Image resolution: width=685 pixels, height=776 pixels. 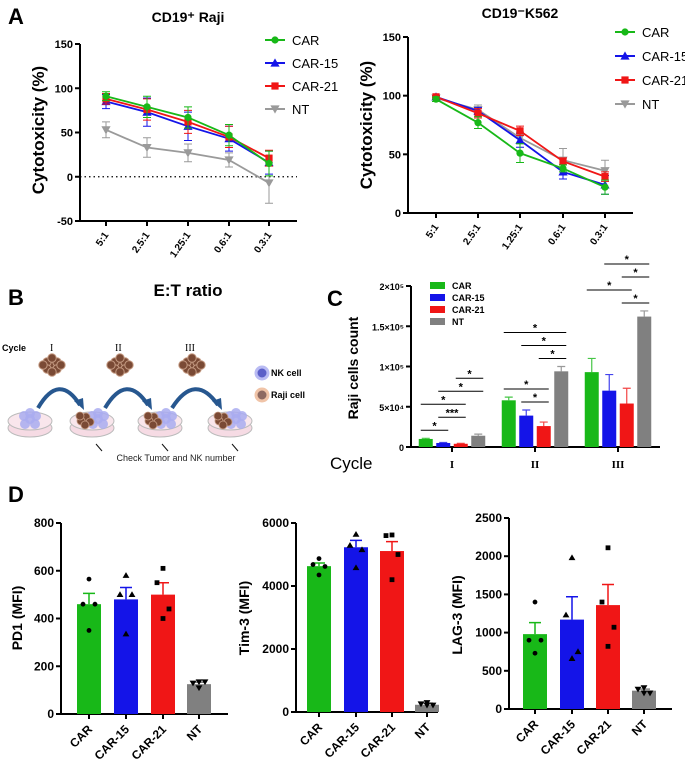 I want to click on series-nt, so click(x=187, y=162).